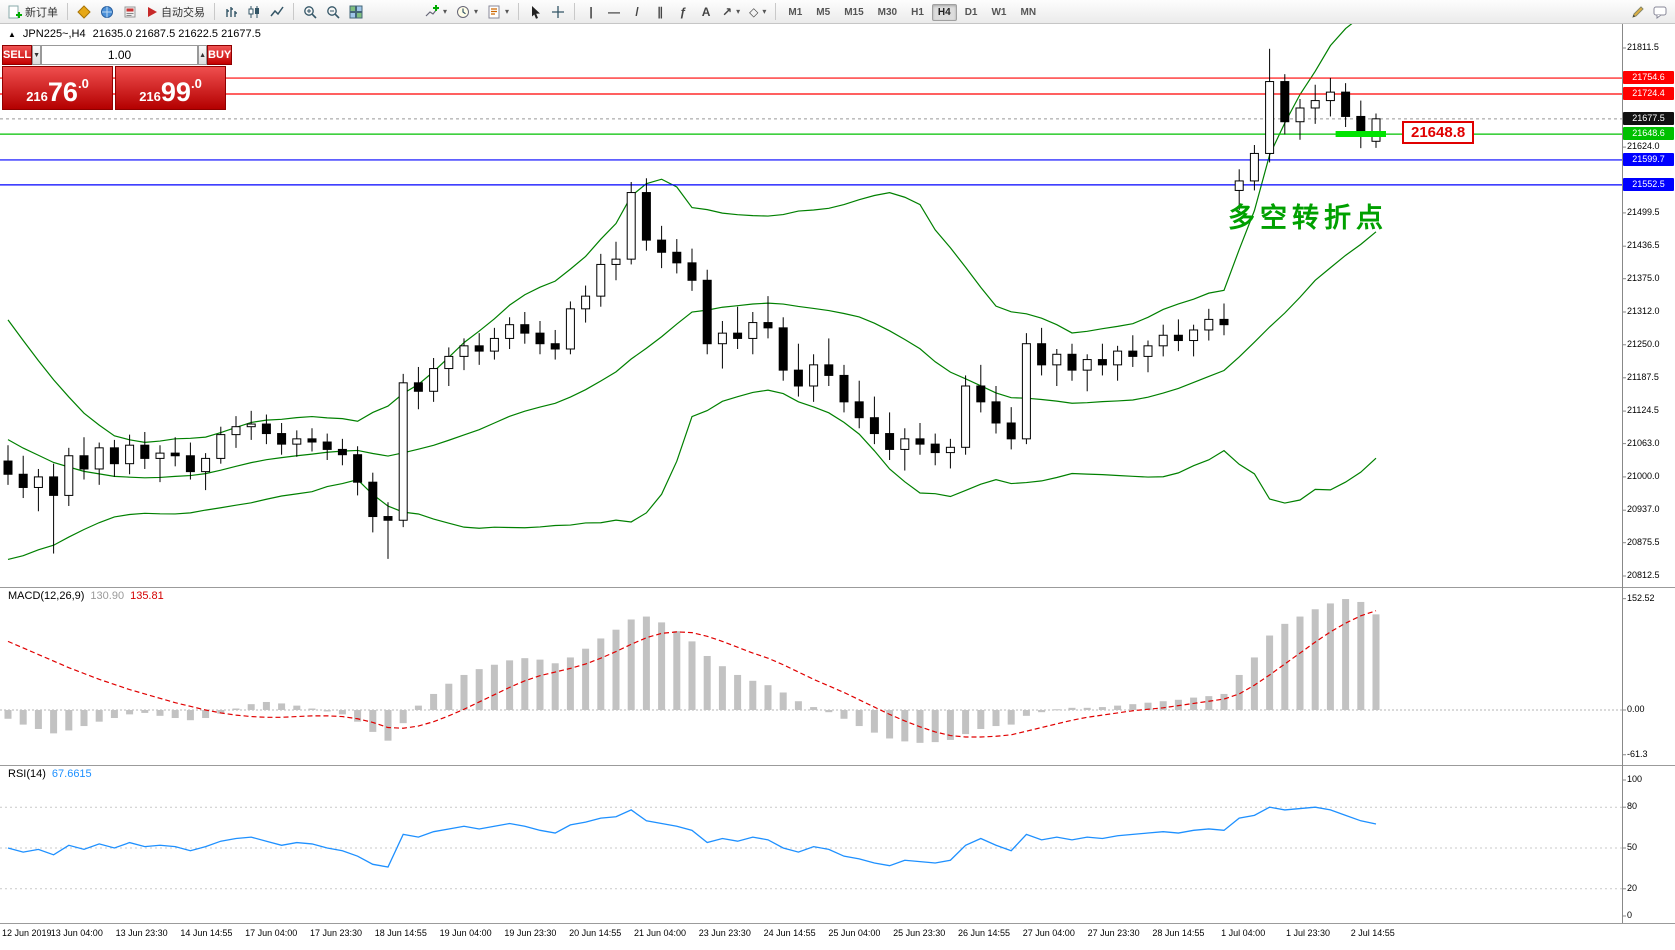  What do you see at coordinates (853, 12) in the screenshot?
I see `timeframe-button-m15: M15` at bounding box center [853, 12].